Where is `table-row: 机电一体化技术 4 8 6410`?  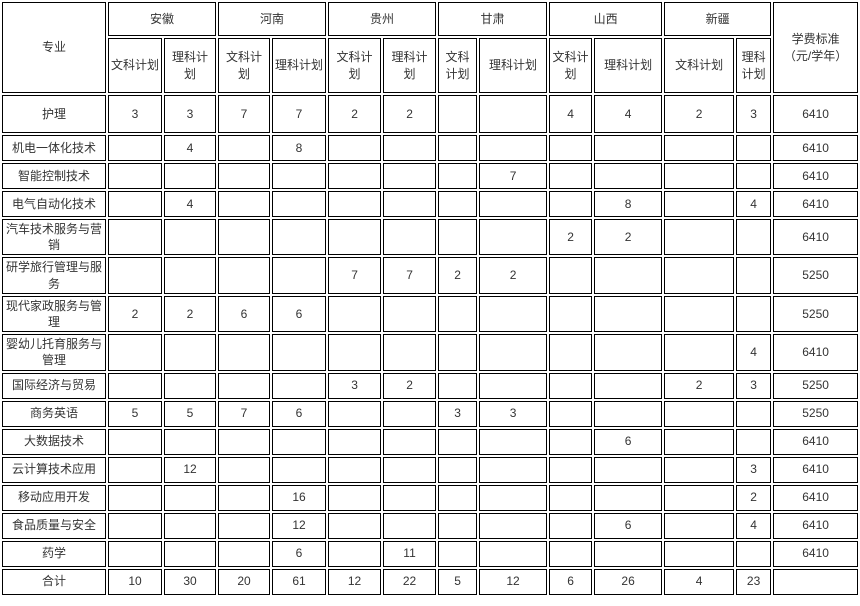
table-row: 机电一体化技术 4 8 6410 is located at coordinates (430, 148).